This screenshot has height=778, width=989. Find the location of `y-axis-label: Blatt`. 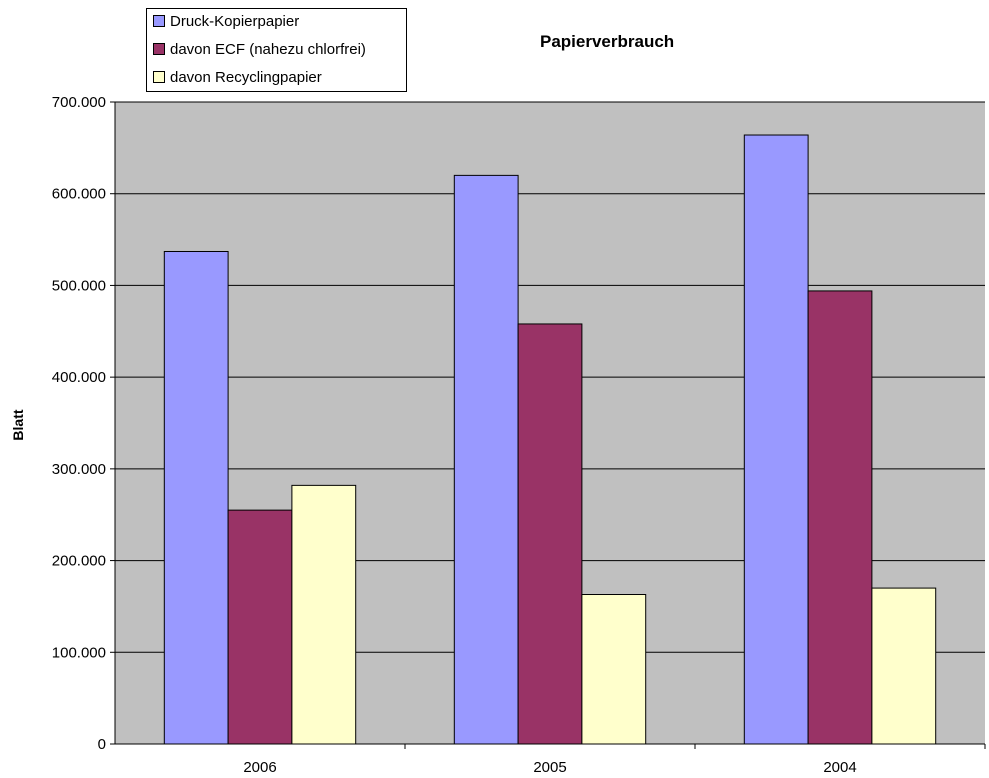

y-axis-label: Blatt is located at coordinates (18, 425).